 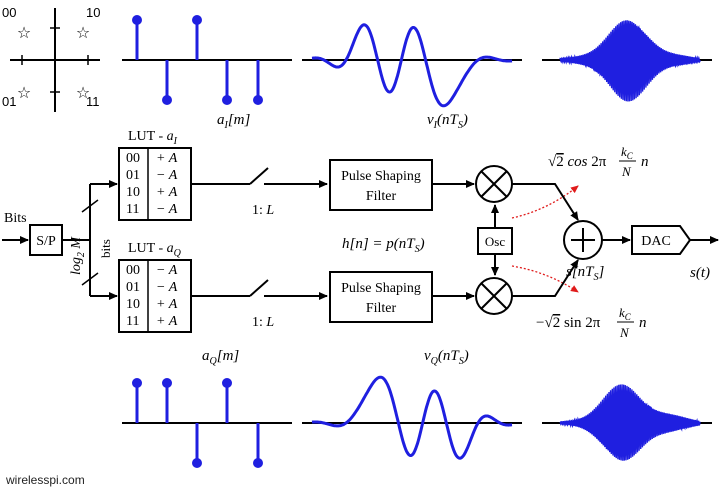 I want to click on cos-carrier-label: √2 cos 2π kC N n, so click(x=598, y=161).